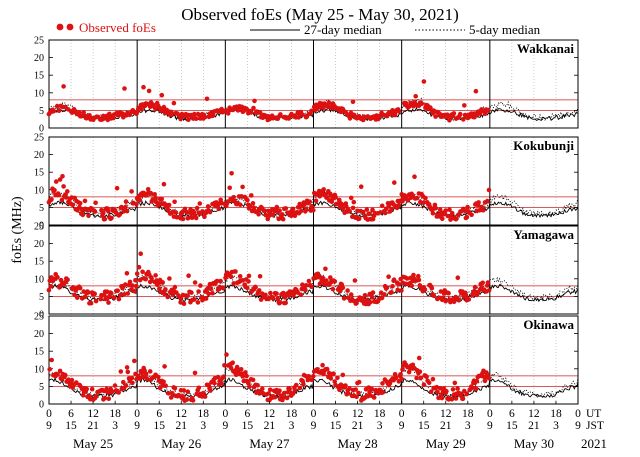 The image size is (640, 457). Describe the element at coordinates (313, 287) in the screenshot. I see `median-5day-line` at that location.